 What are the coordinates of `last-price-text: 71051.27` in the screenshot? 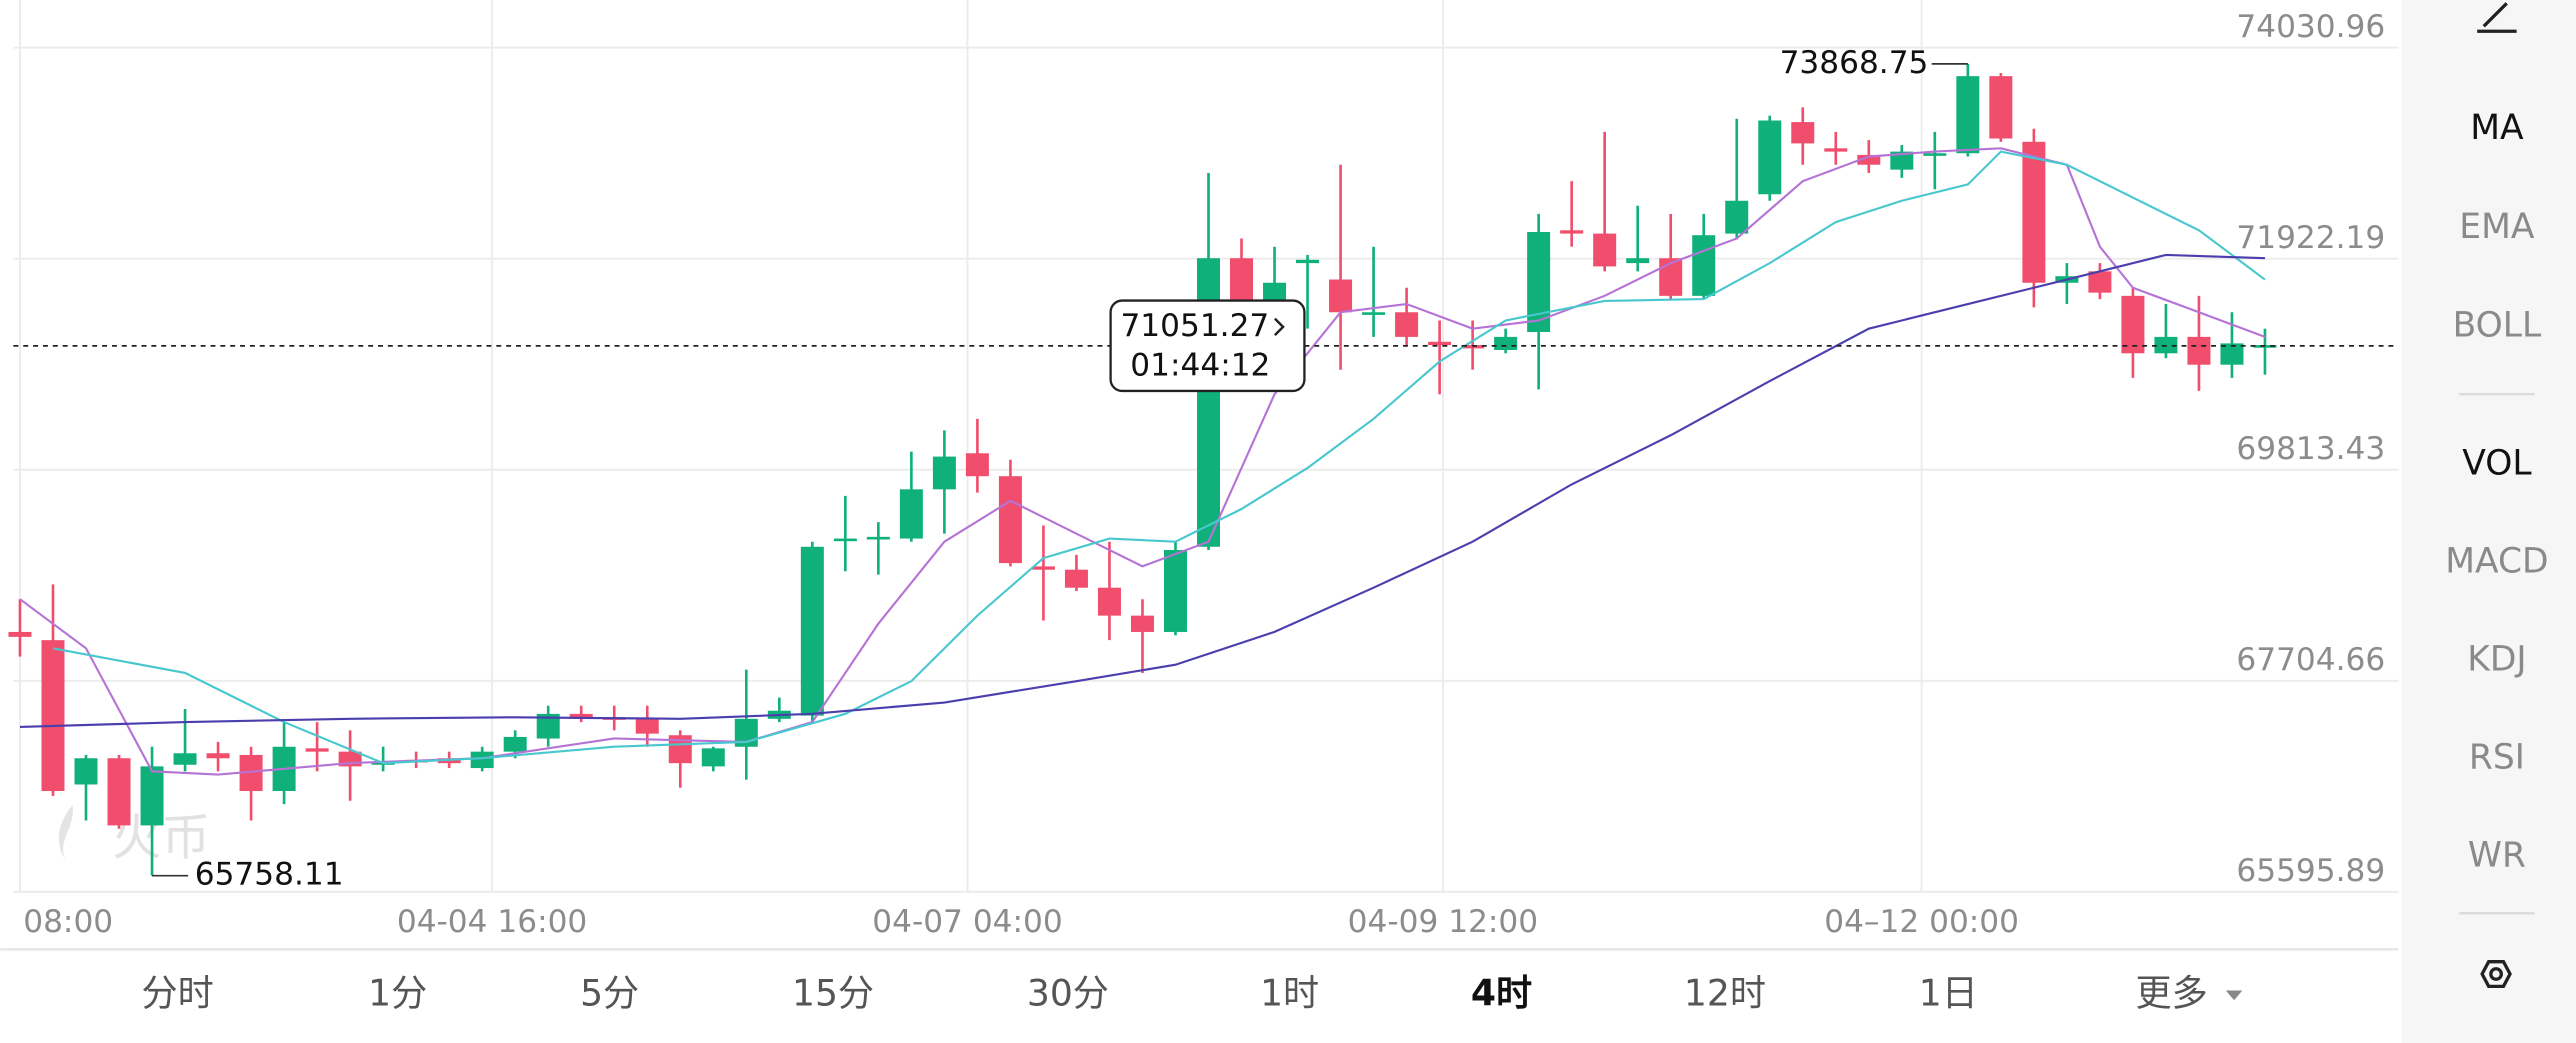 It's located at (1194, 326).